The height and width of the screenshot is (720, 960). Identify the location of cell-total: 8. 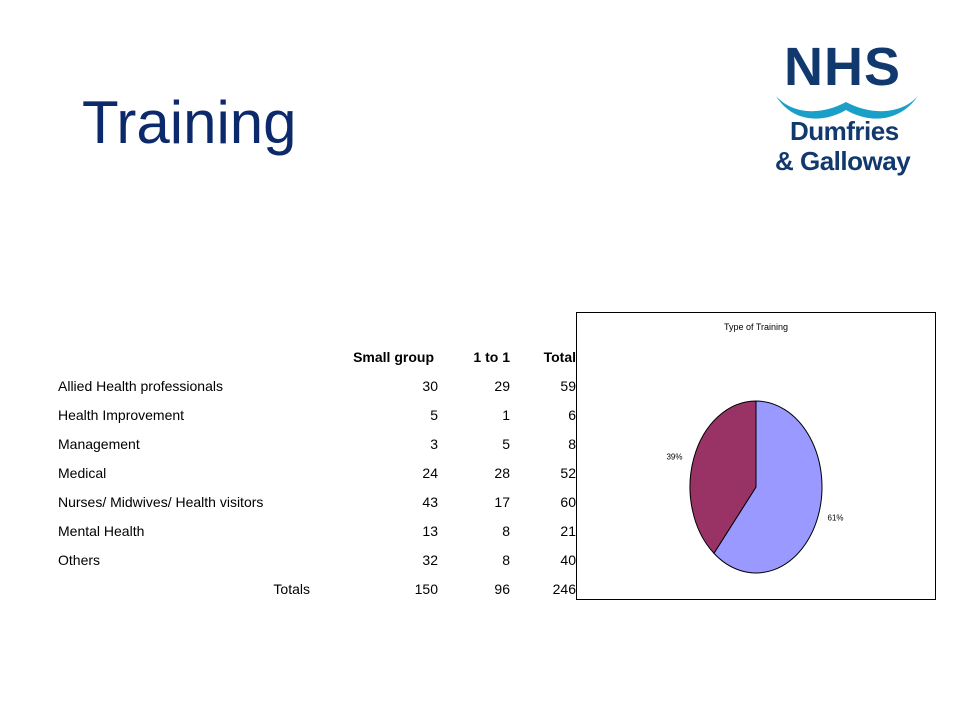
(572, 443).